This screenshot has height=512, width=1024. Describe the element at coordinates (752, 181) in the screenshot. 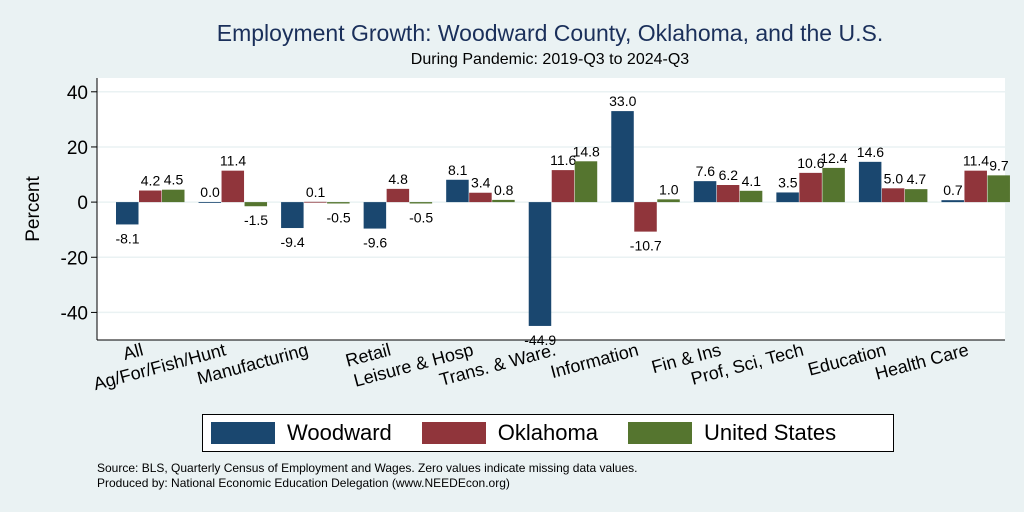

I see `data-label: 4.1` at that location.